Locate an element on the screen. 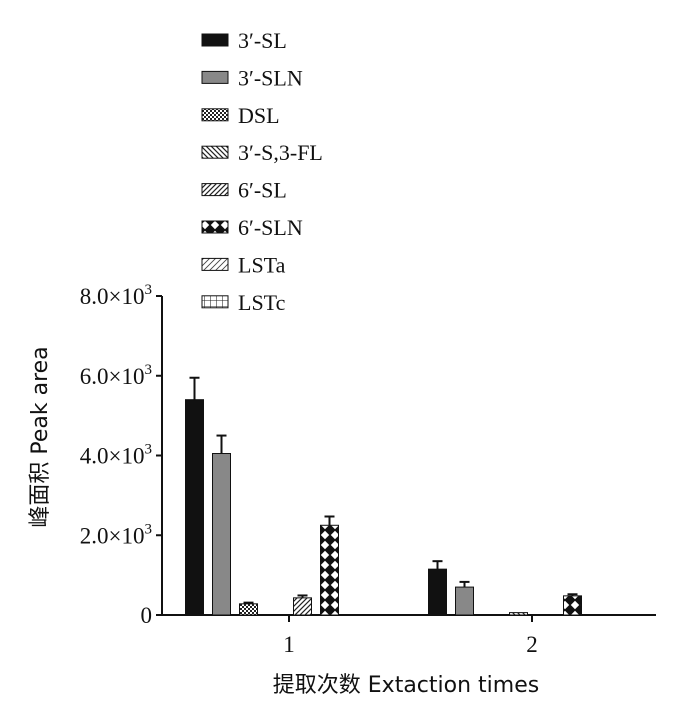 Image resolution: width=700 pixels, height=702 pixels. y-tick-base: 8.0×10 is located at coordinates (112, 296).